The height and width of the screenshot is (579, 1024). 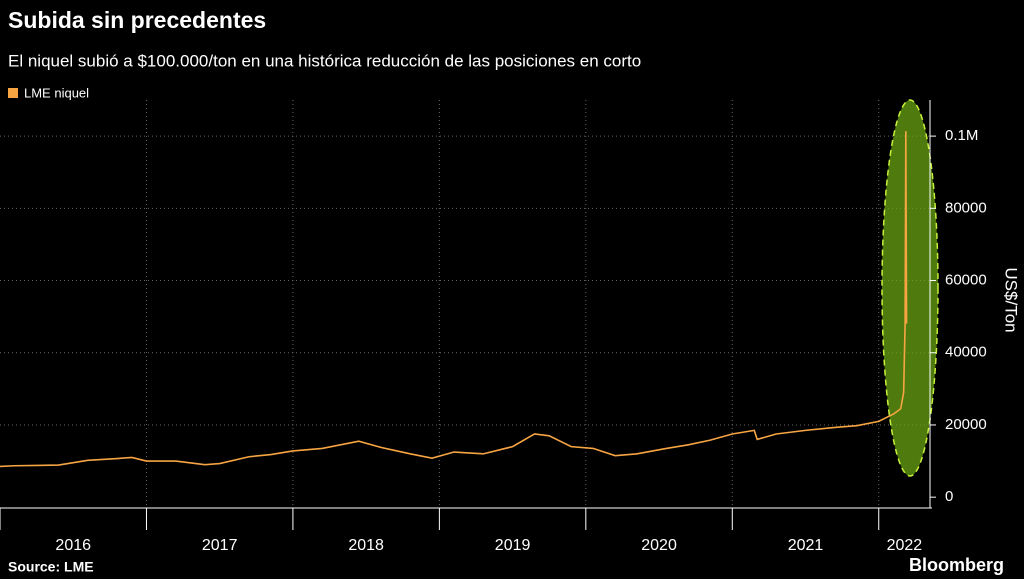 I want to click on chart-title: Subida sin precedentes, so click(x=137, y=20).